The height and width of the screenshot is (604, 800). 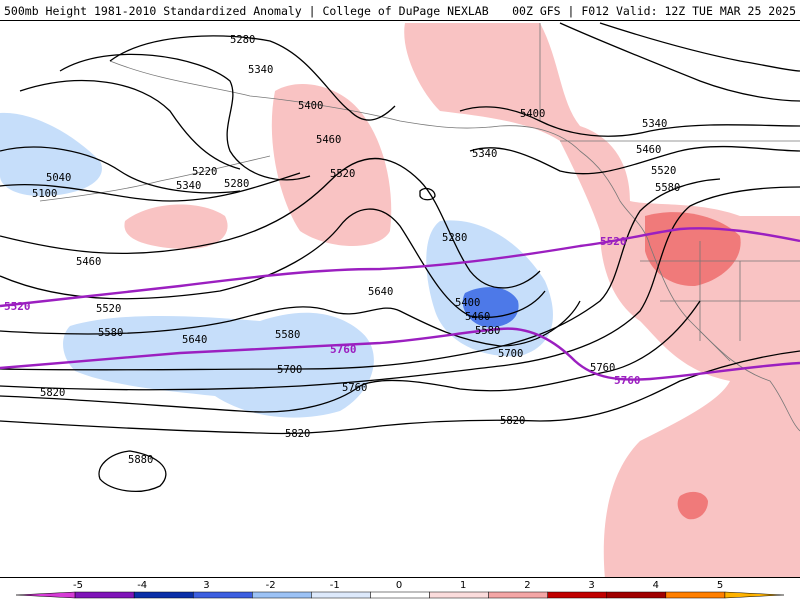 What do you see at coordinates (142, 585) in the screenshot?
I see `colorbar-tick-label: -4` at bounding box center [142, 585].